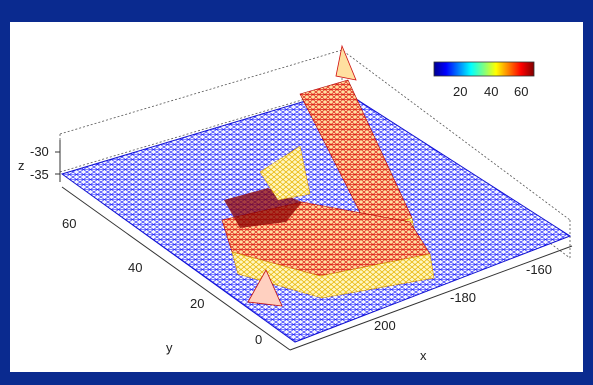  I want to click on y-tick-label: 20, so click(197, 303).